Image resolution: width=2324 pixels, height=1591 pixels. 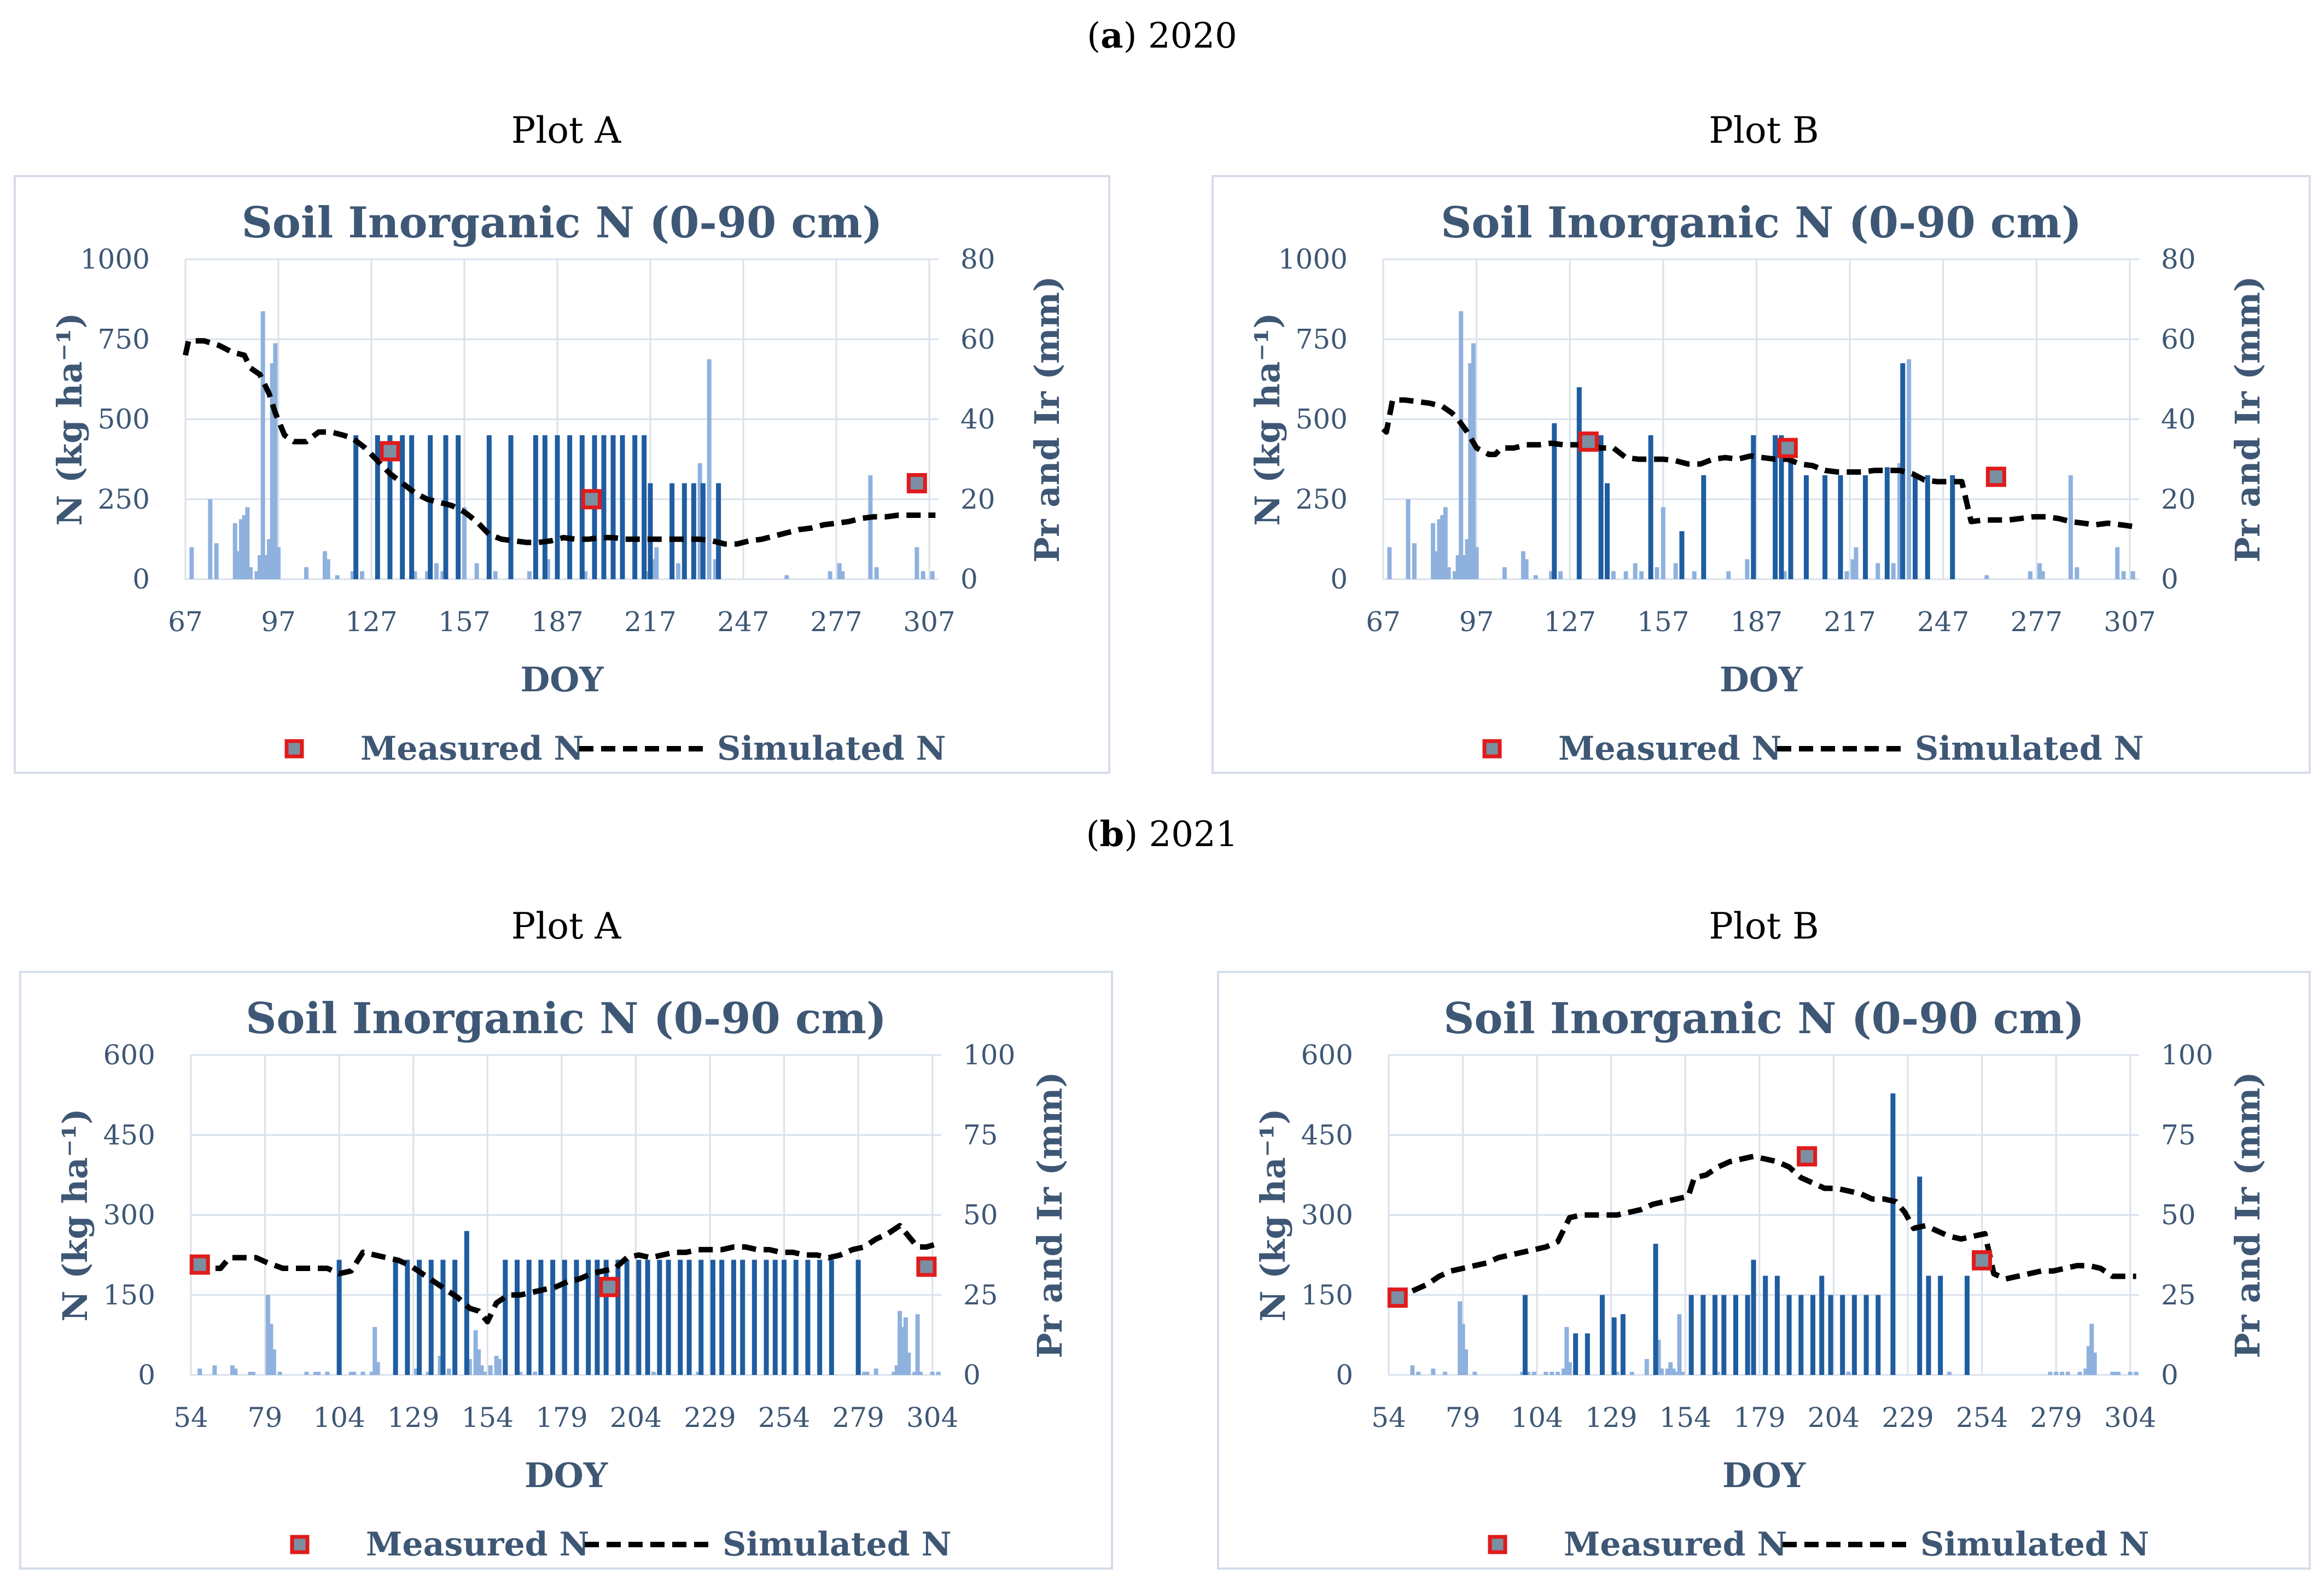 What do you see at coordinates (1685, 1417) in the screenshot?
I see `x-tick-label: 154` at bounding box center [1685, 1417].